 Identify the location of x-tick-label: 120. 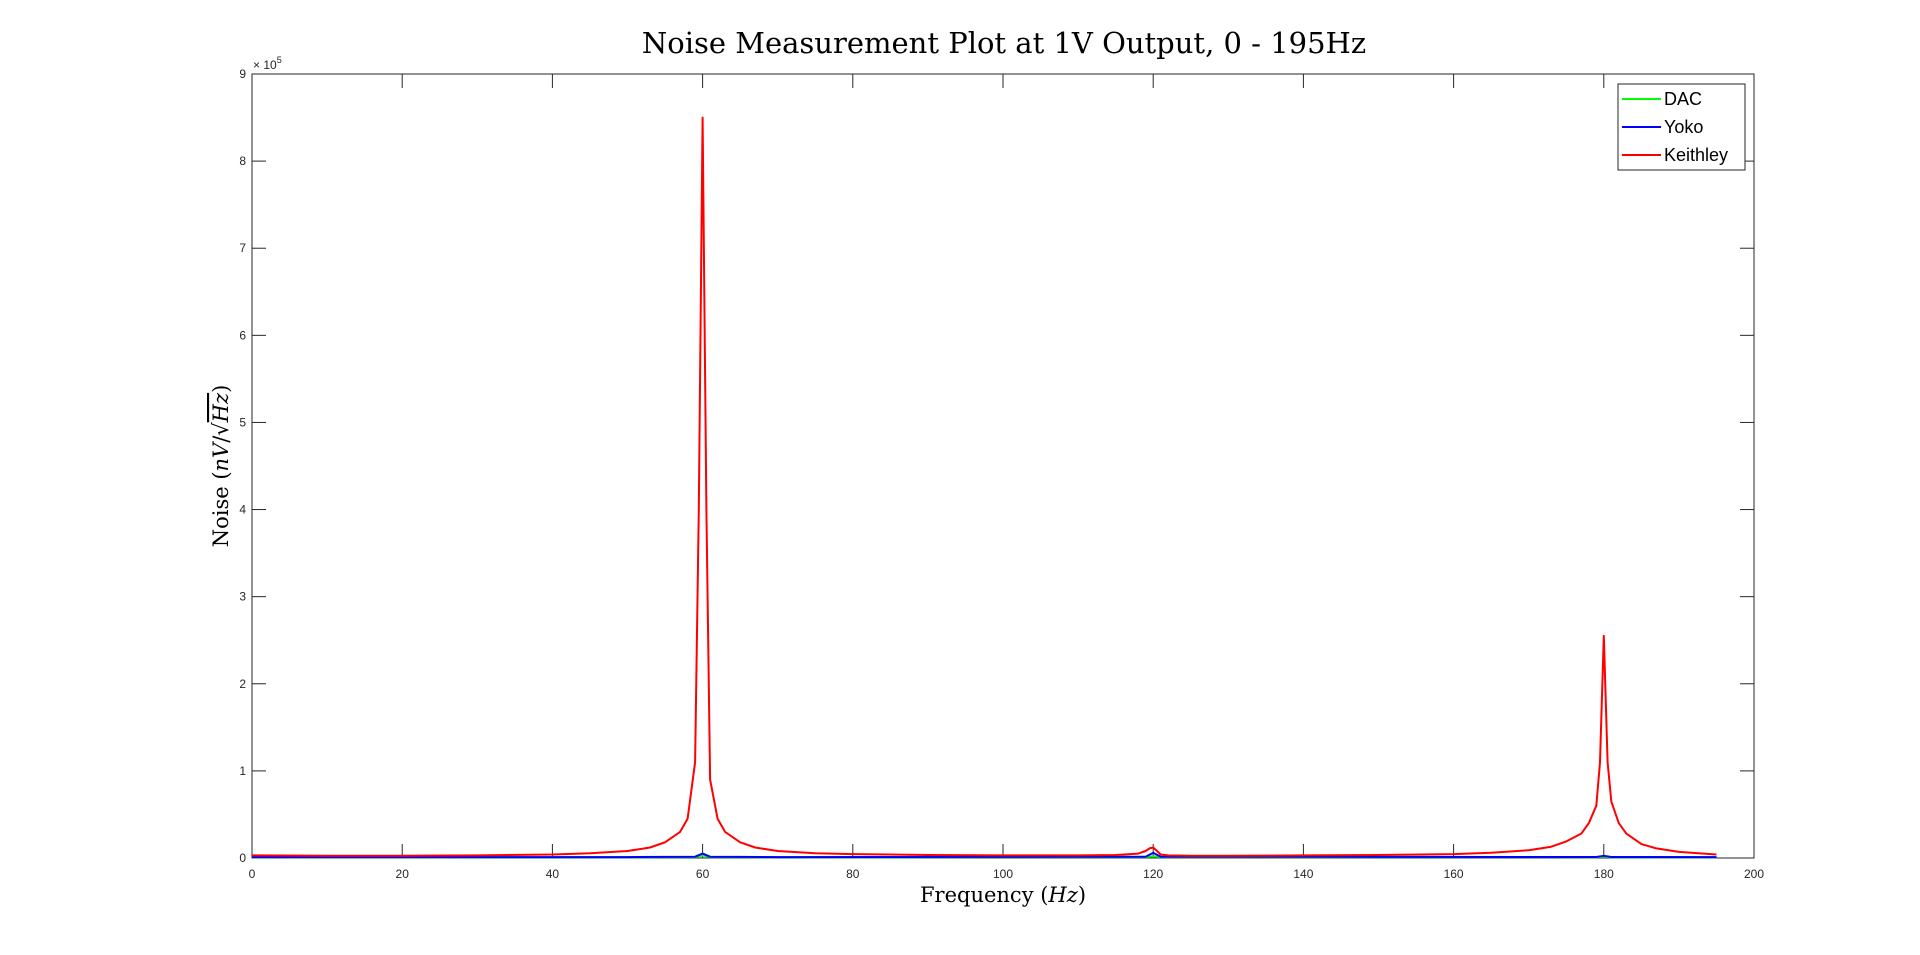
(1153, 874).